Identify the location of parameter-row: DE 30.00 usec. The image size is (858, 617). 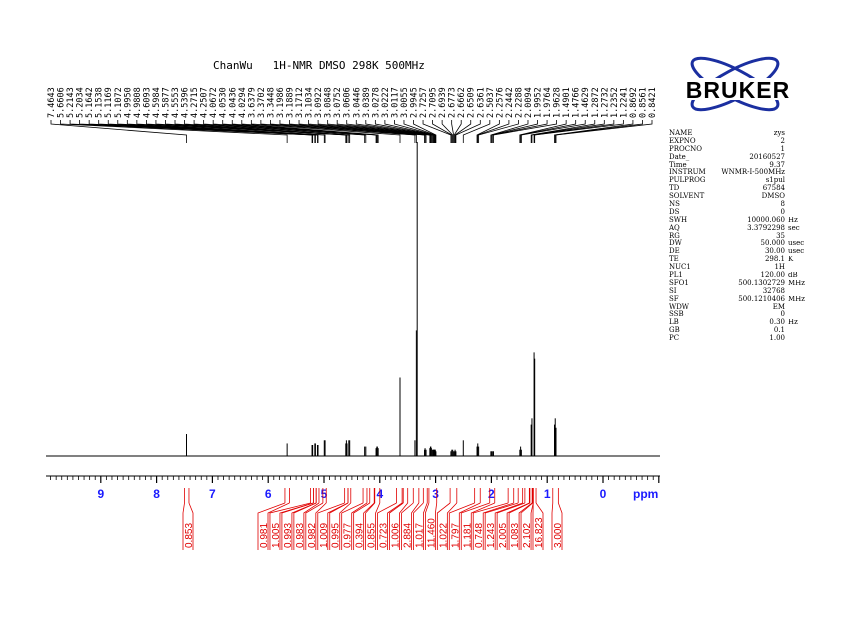
(744, 251).